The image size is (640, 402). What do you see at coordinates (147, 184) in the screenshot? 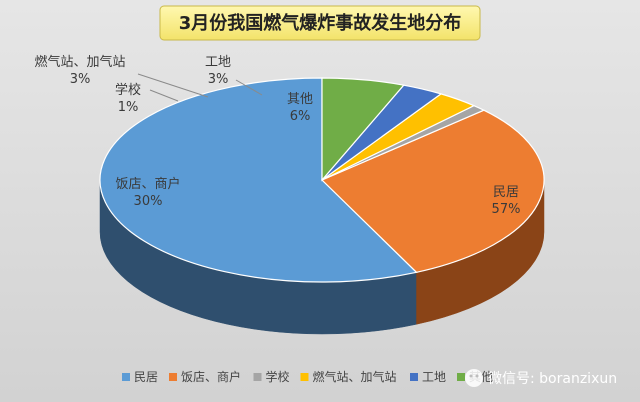
I see `slice-label-name-1: 饭店、商户` at bounding box center [147, 184].